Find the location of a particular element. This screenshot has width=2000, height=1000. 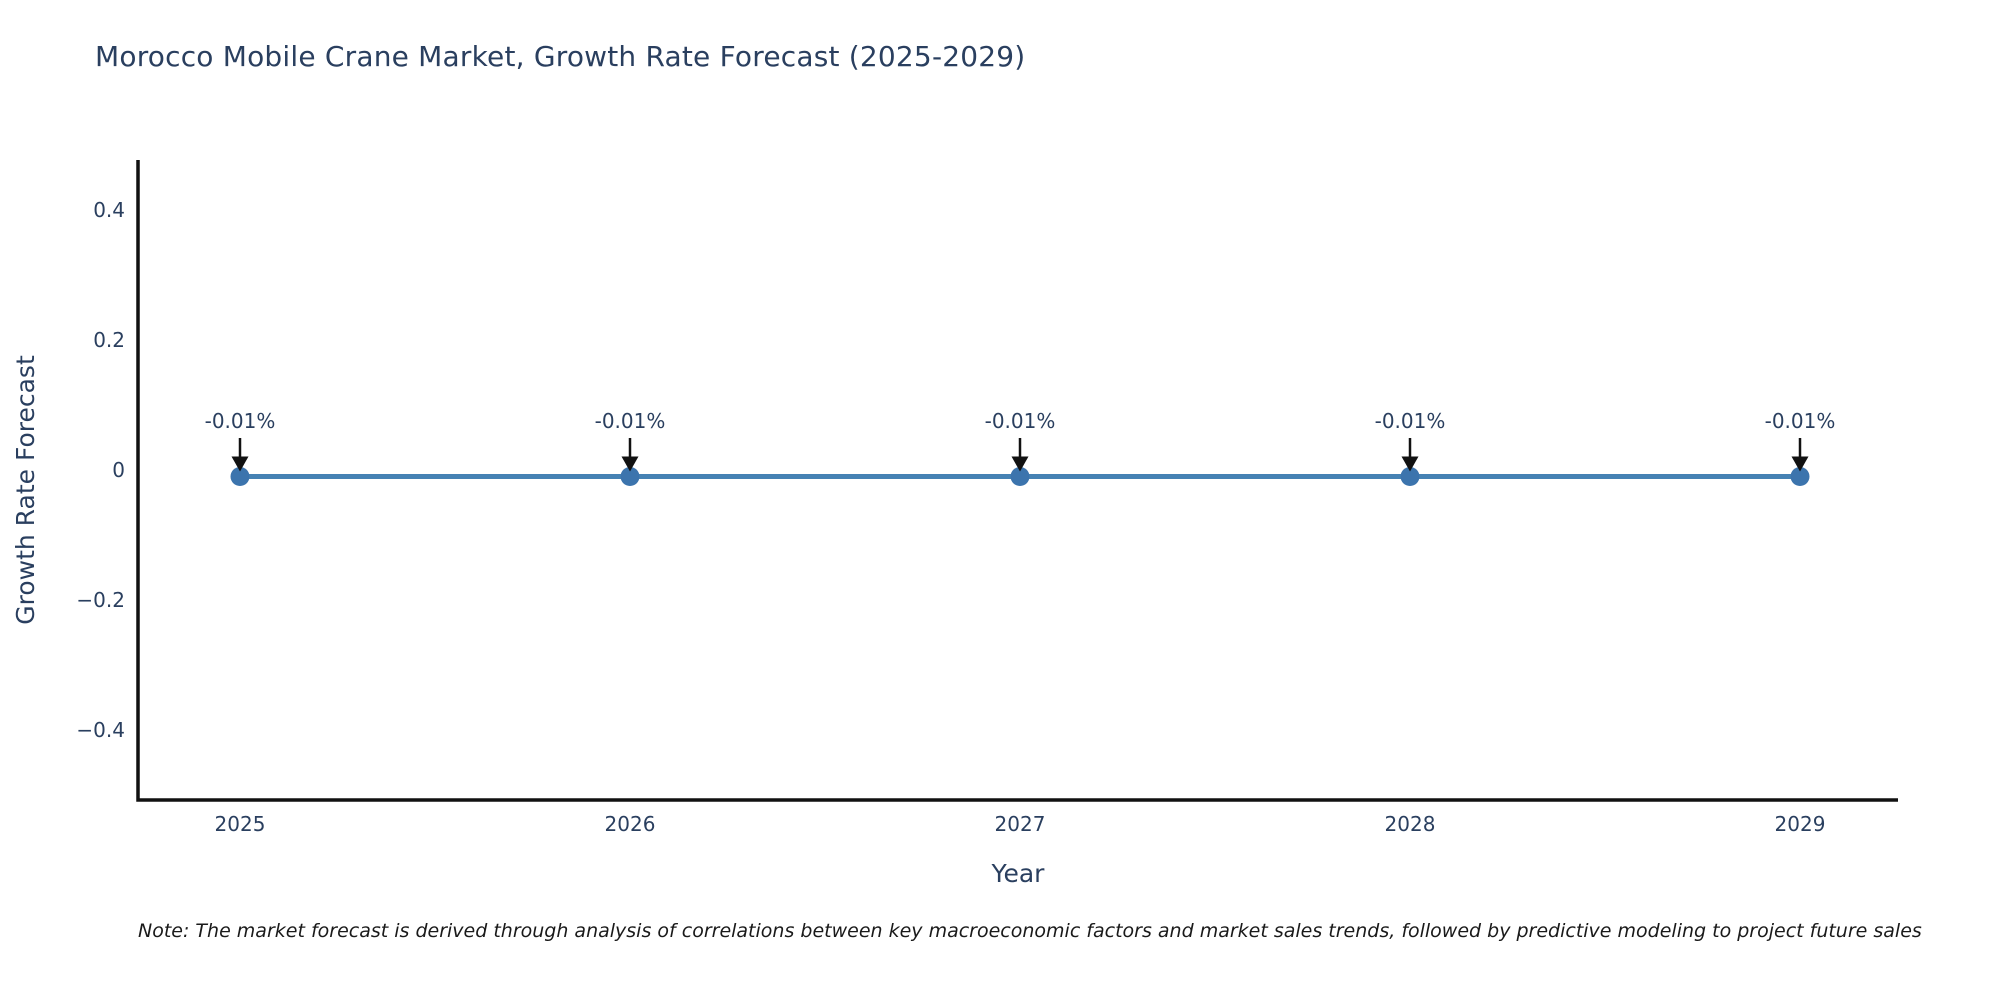

data-point-2029 is located at coordinates (1800, 476).